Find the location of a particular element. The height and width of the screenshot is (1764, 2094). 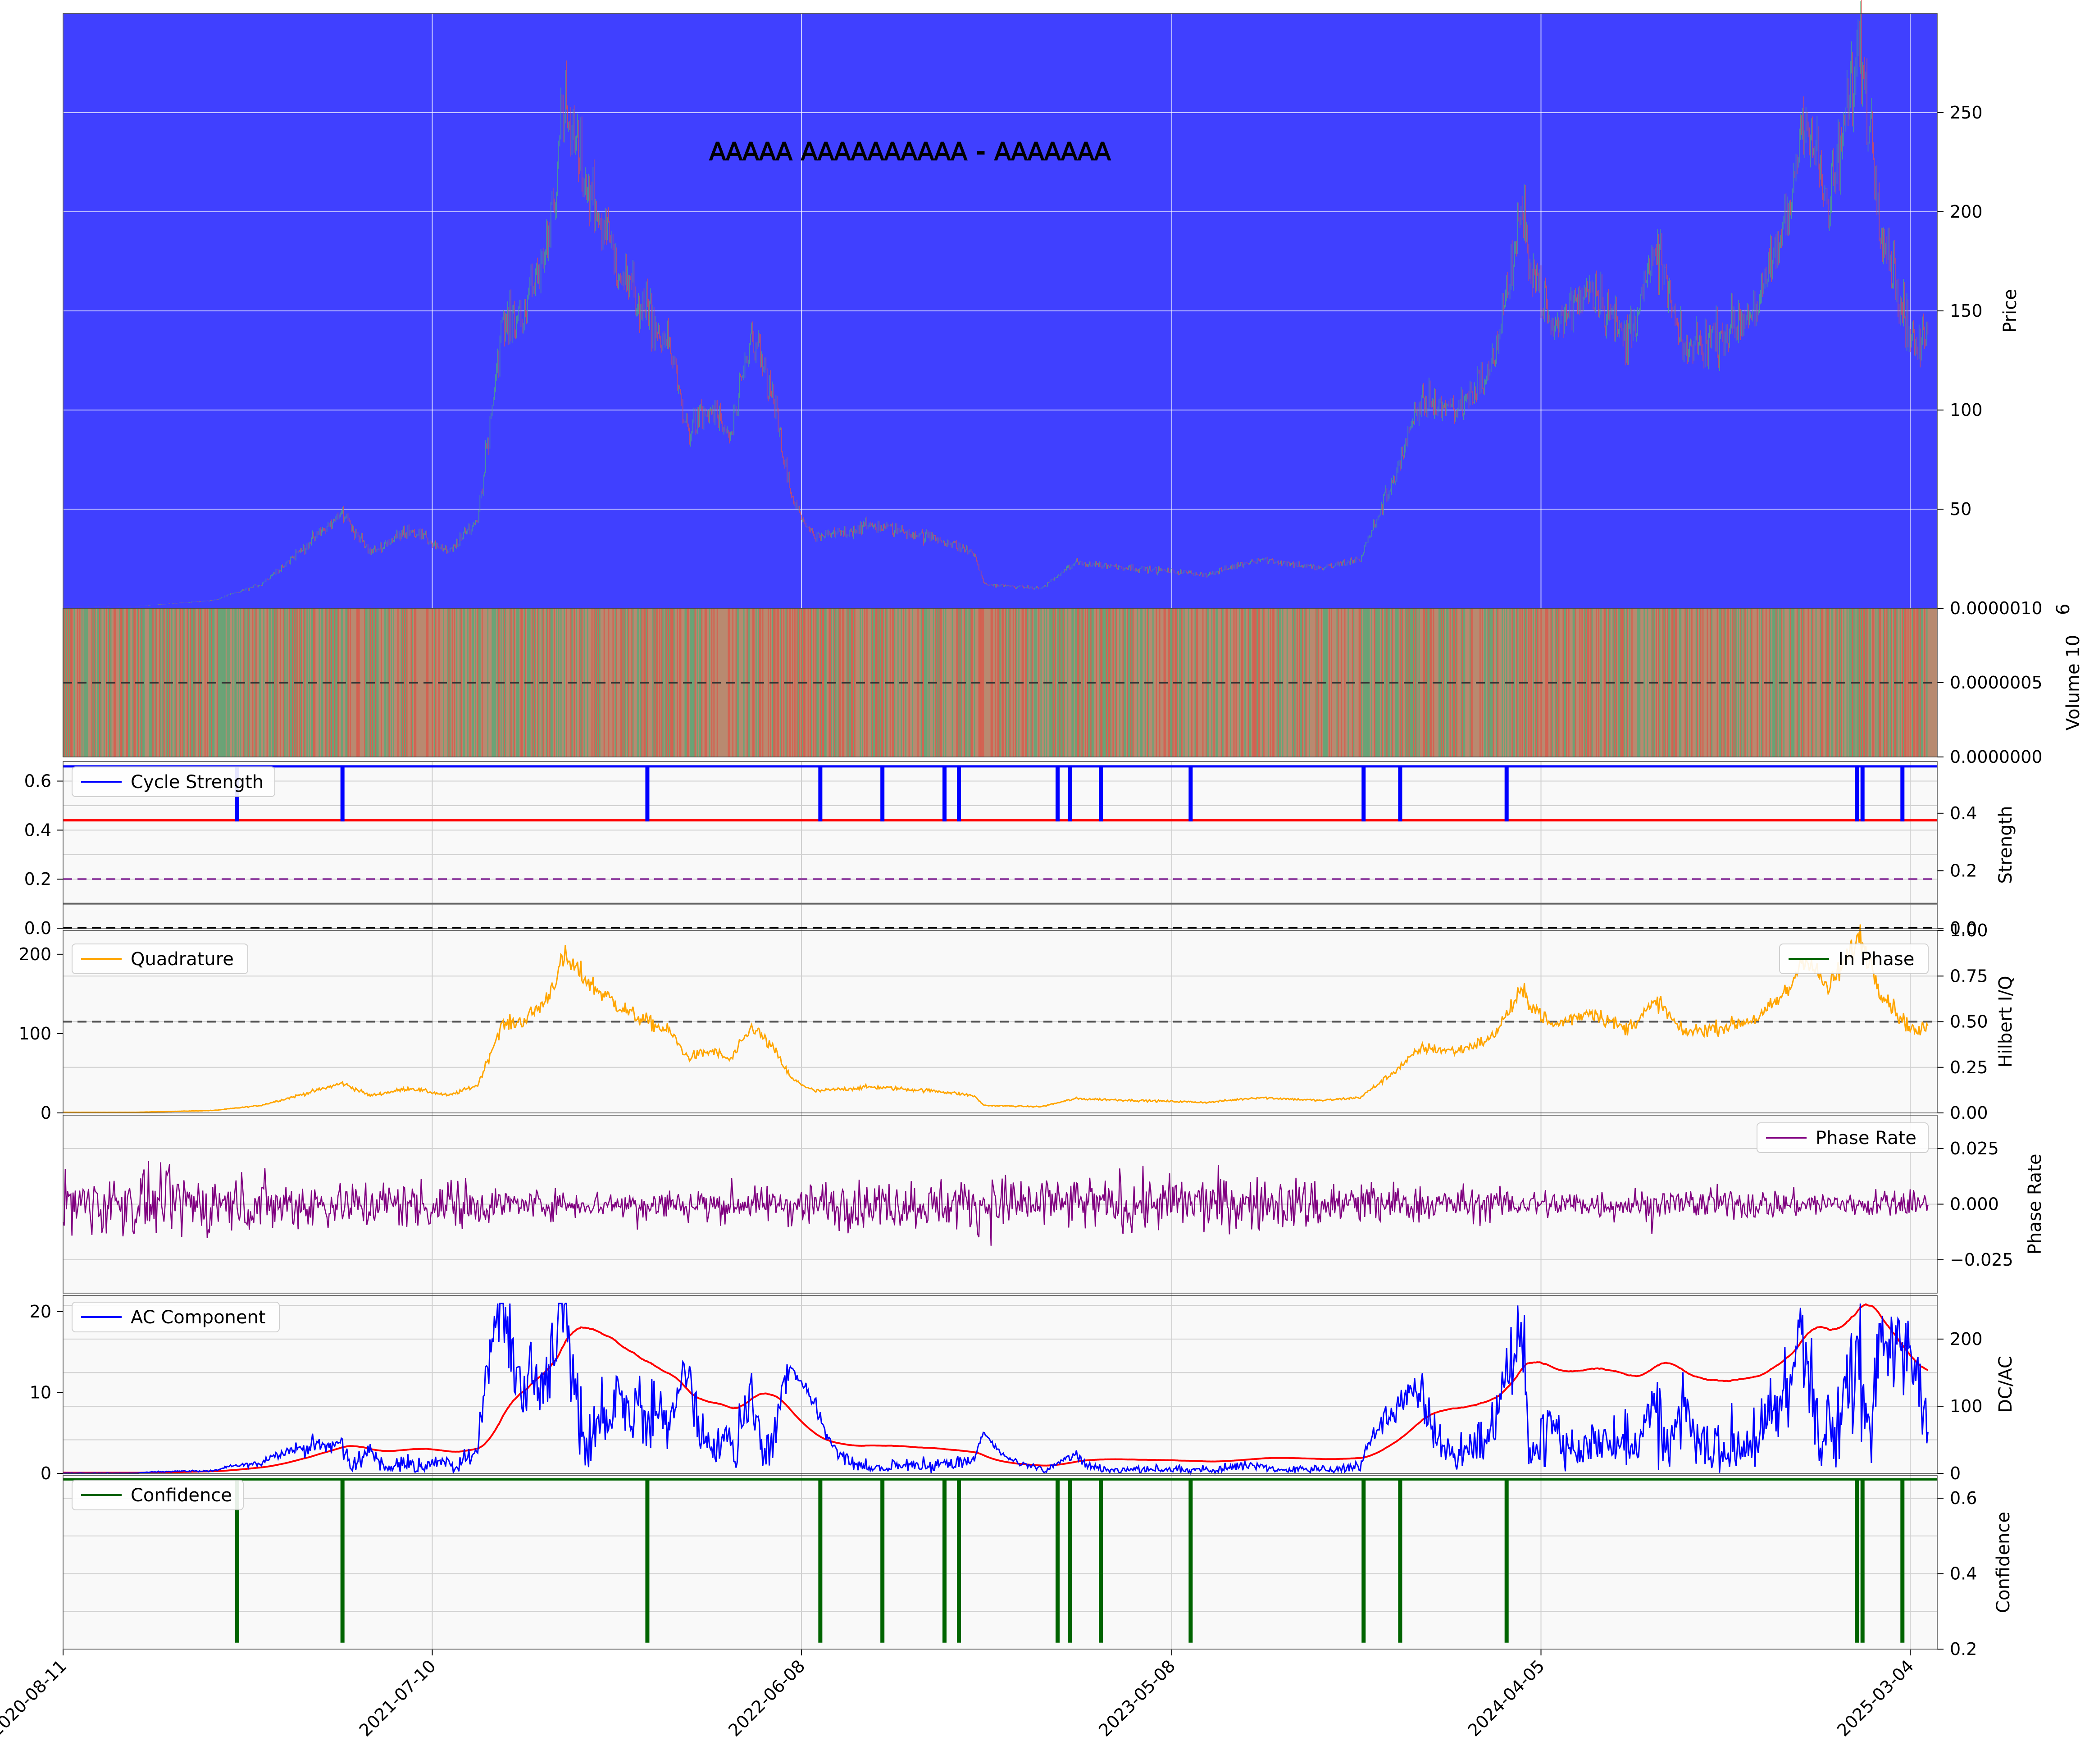

pr-panel-frame is located at coordinates (1000, 1204).